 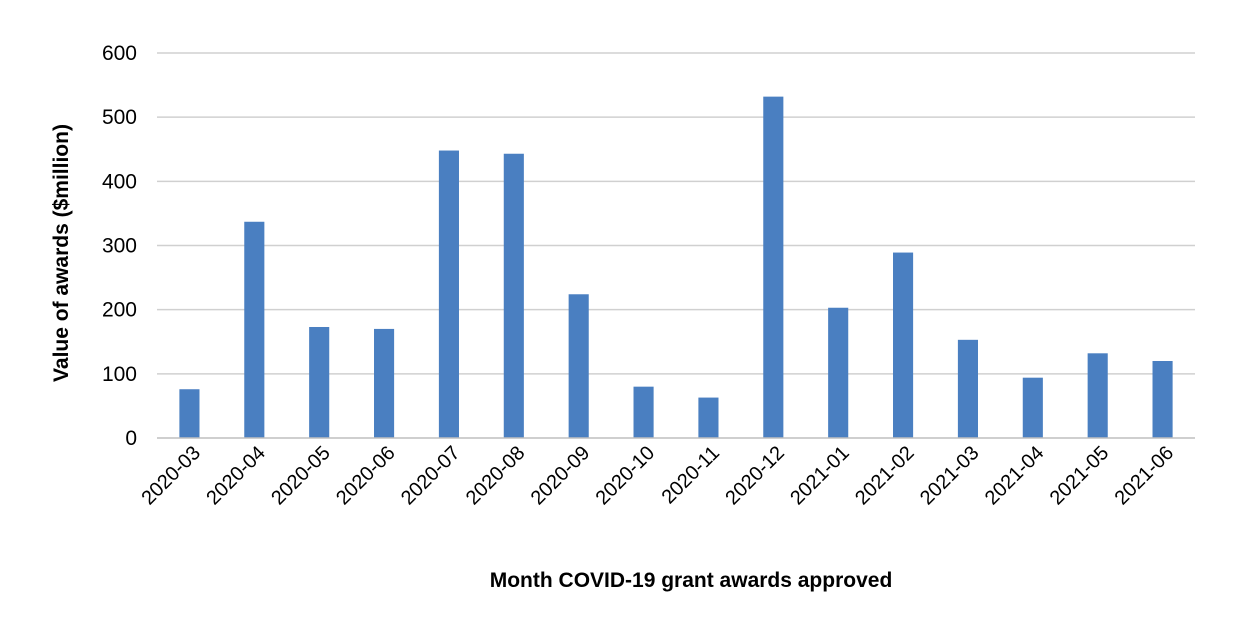 I want to click on x-tick-label: 2021-03, so click(x=949, y=475).